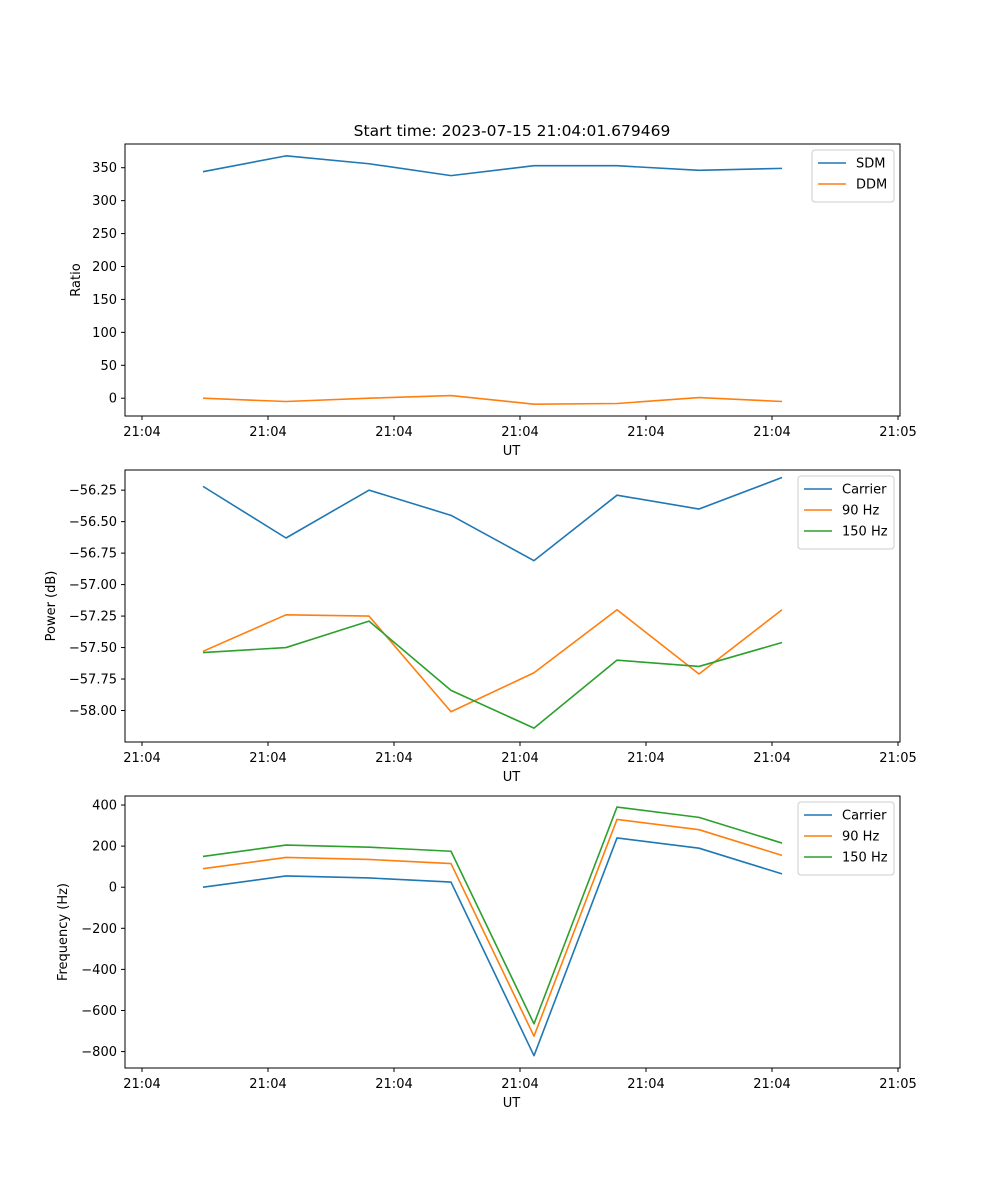 The height and width of the screenshot is (1200, 1000). What do you see at coordinates (93, 554) in the screenshot?
I see `y-tick-label: −56.75` at bounding box center [93, 554].